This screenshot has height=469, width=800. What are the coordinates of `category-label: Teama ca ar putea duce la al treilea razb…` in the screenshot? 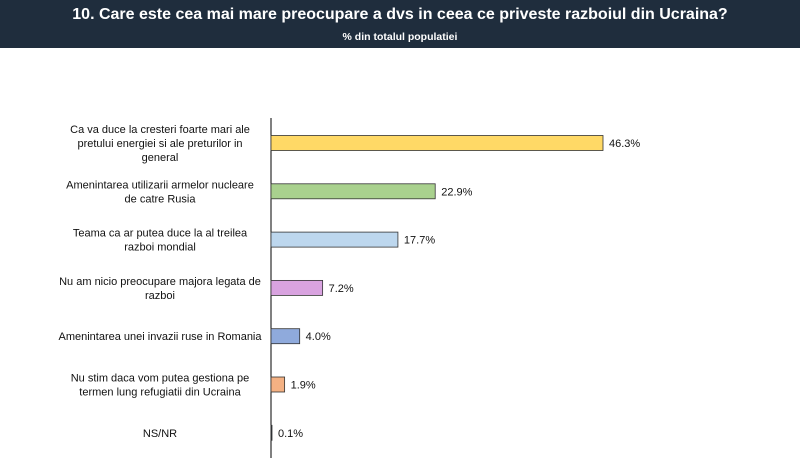 It's located at (160, 241).